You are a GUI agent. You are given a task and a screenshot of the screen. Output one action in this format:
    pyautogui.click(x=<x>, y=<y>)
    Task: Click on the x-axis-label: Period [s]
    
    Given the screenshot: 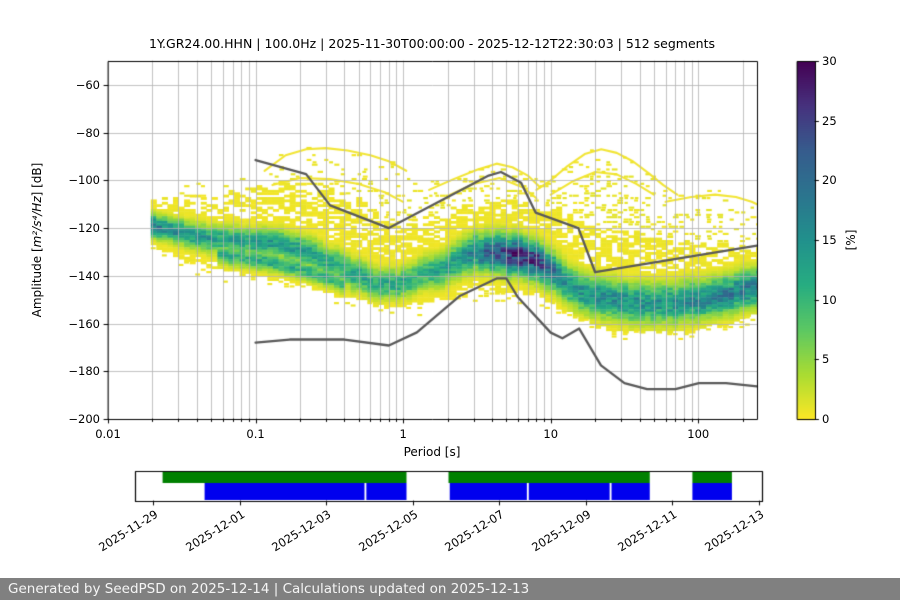 What is the action you would take?
    pyautogui.click(x=432, y=452)
    